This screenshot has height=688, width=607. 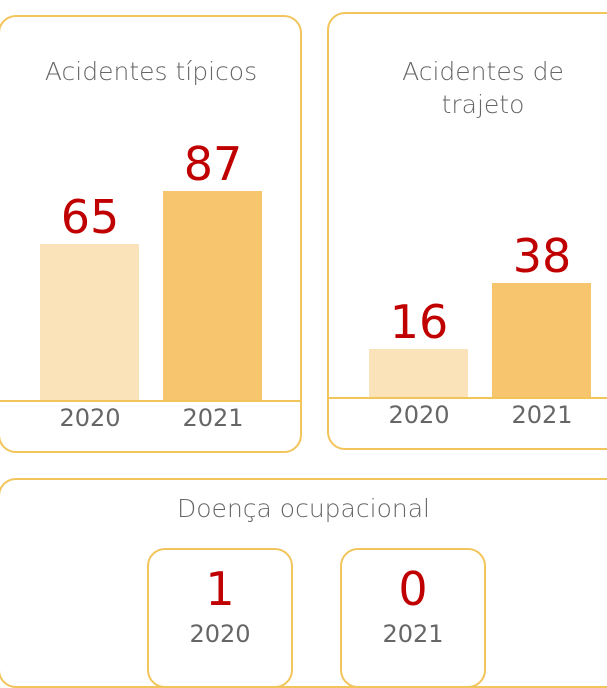 I want to click on value-label: 16, so click(x=419, y=322).